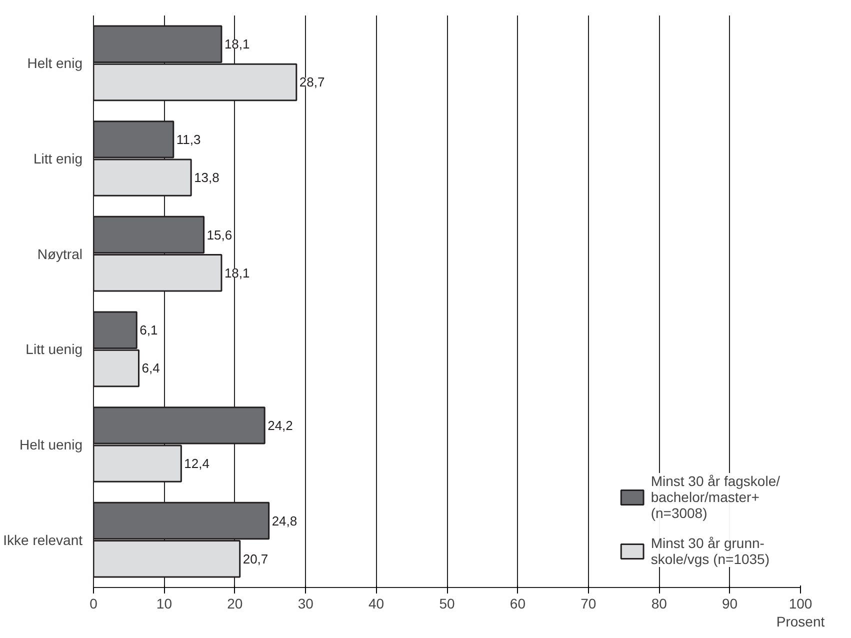 This screenshot has height=638, width=851. Describe the element at coordinates (518, 604) in the screenshot. I see `x-tick-label: 60` at that location.